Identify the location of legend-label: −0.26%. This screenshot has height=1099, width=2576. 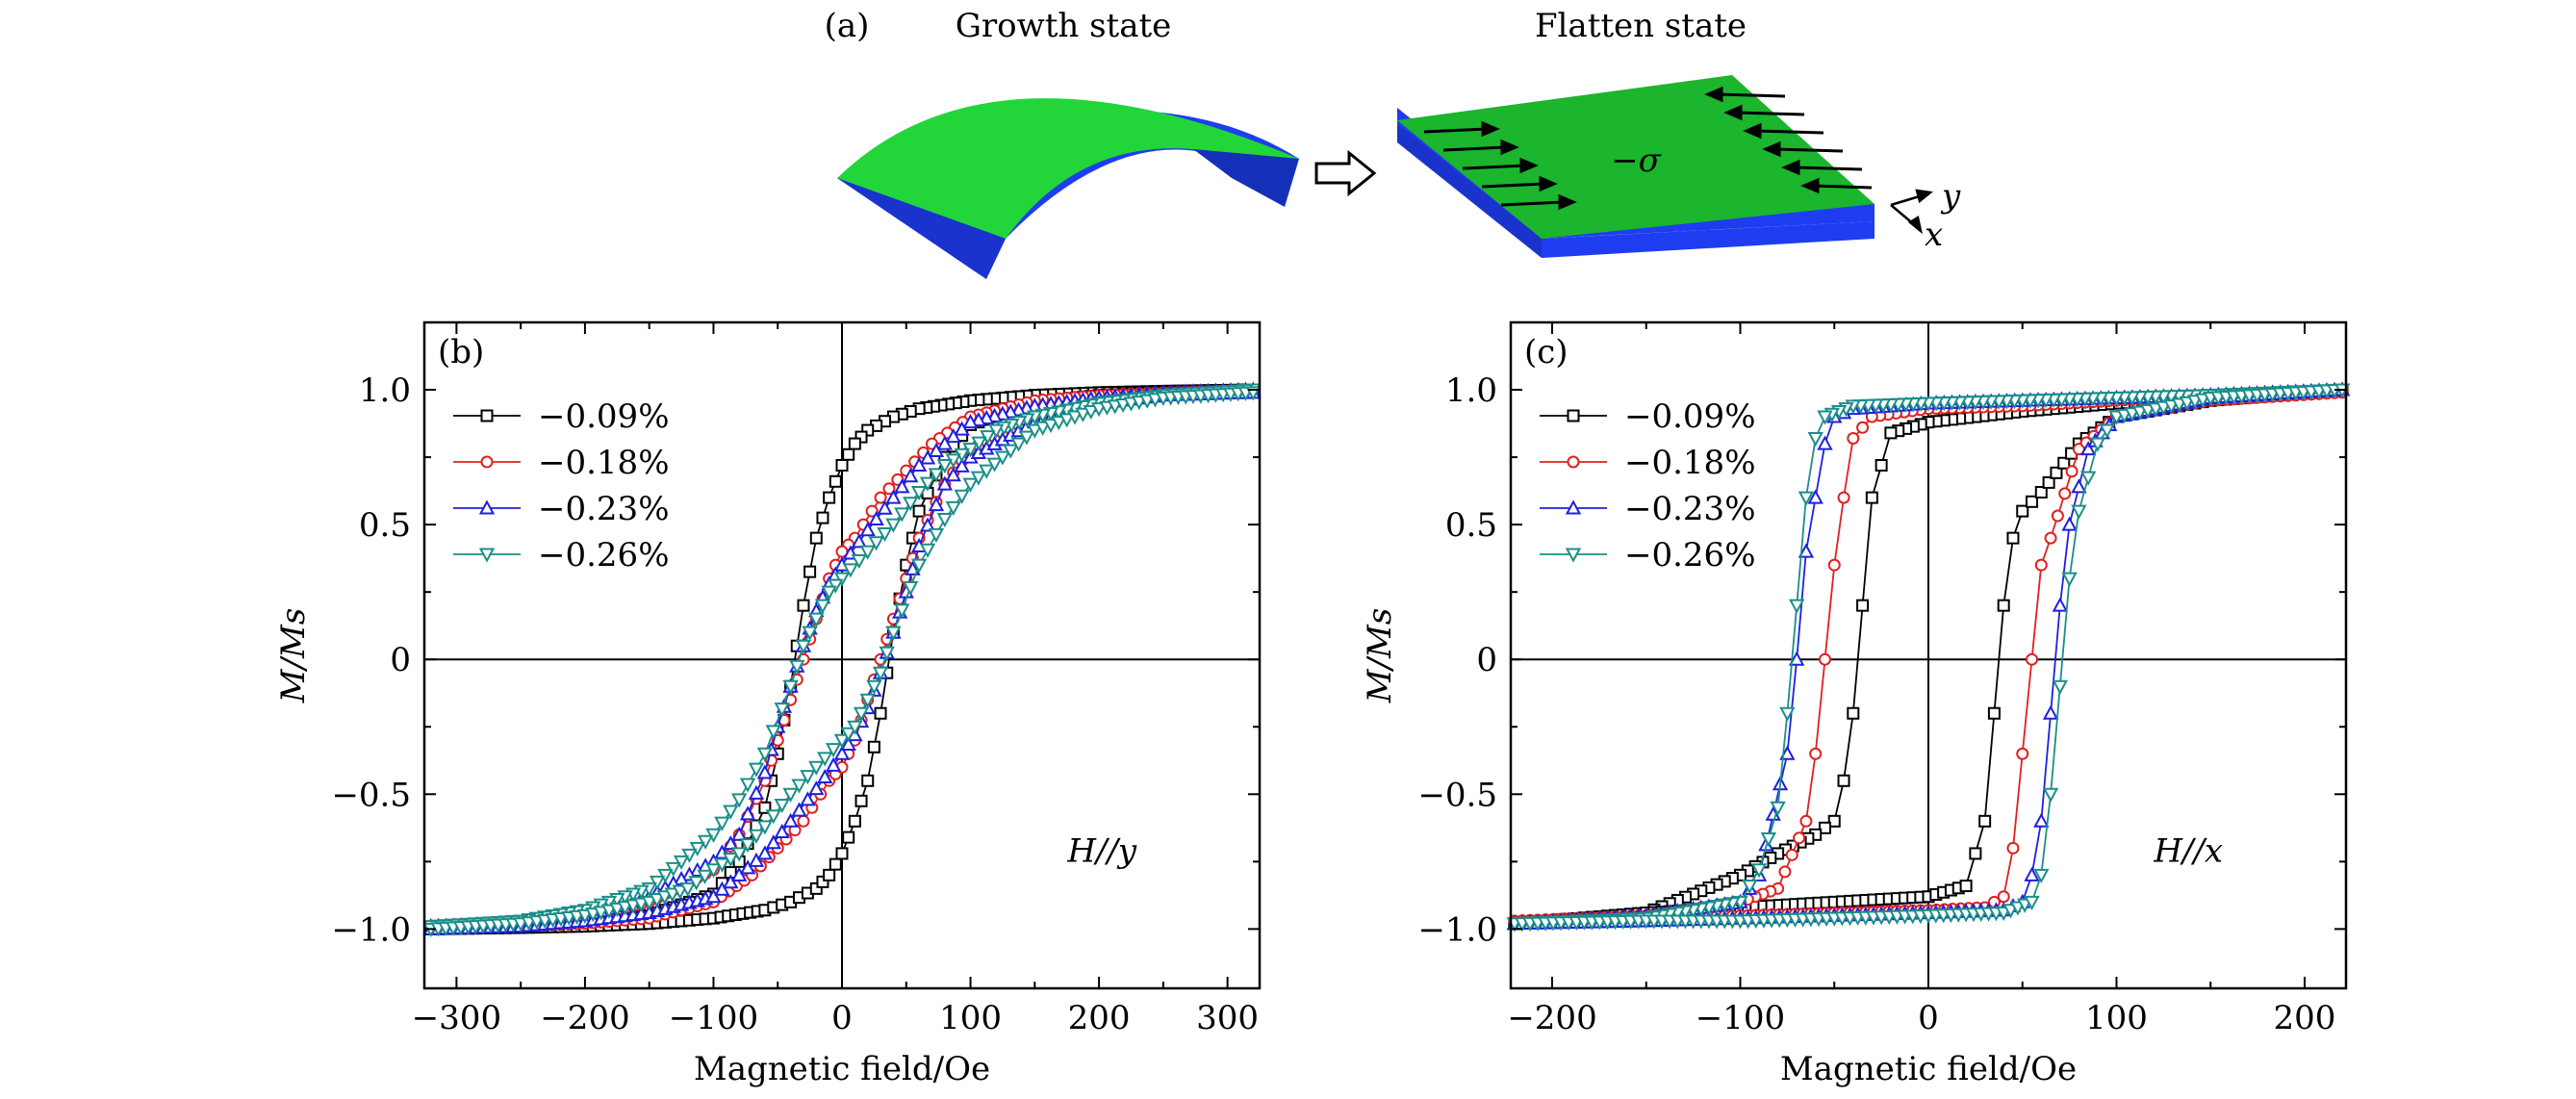
(1690, 555).